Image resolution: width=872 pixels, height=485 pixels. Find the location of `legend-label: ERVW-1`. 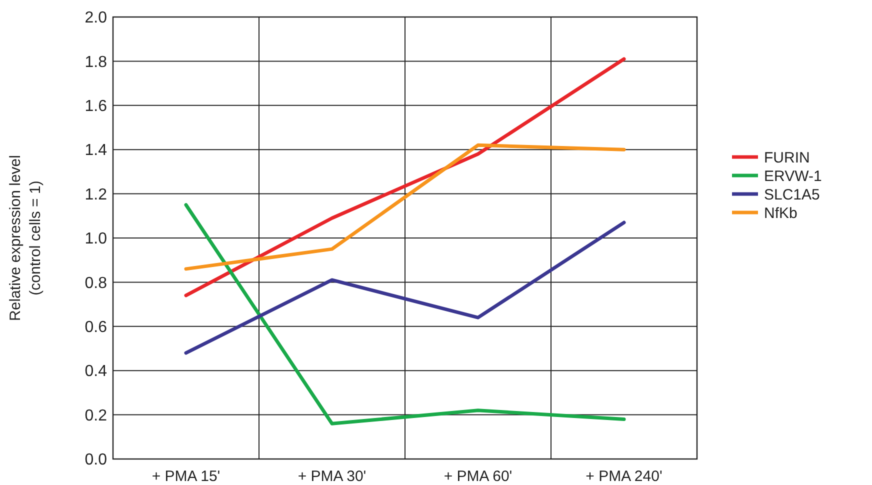

legend-label: ERVW-1 is located at coordinates (793, 176).